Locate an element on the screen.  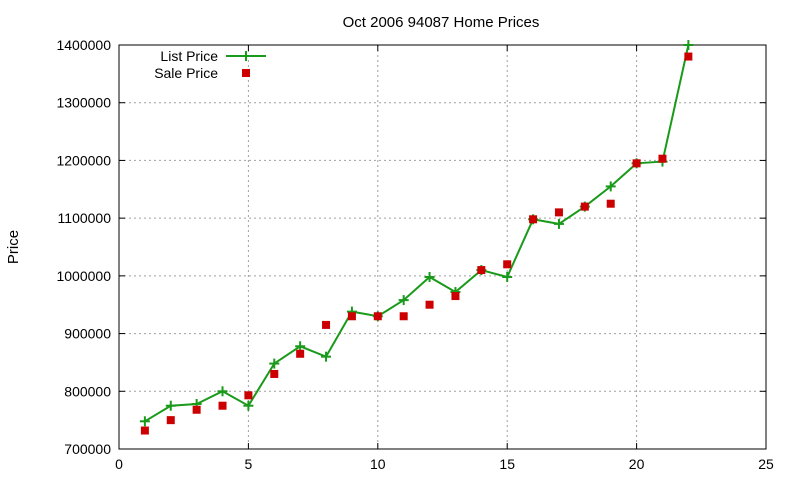
x-tick-label: 15 is located at coordinates (507, 464).